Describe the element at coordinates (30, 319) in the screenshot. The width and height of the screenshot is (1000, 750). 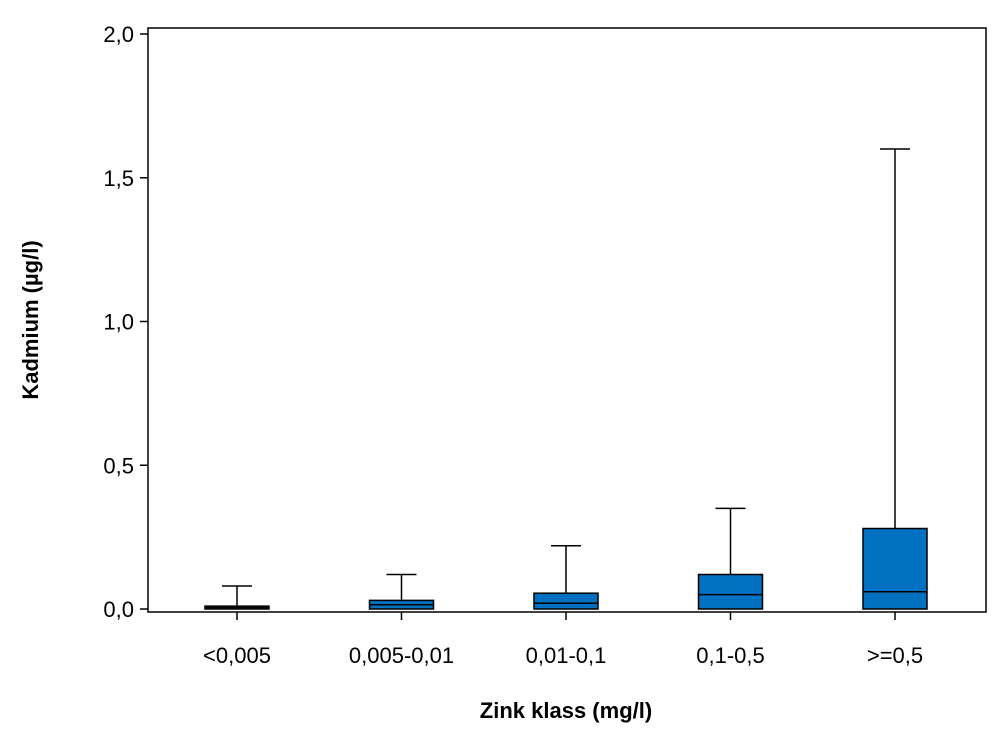
I see `y-axis-title: Kadmium (µg/l)` at that location.